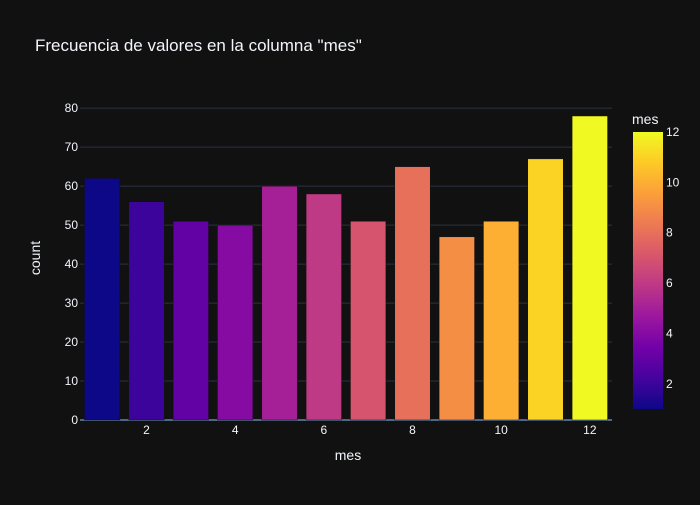 Image resolution: width=700 pixels, height=505 pixels. Describe the element at coordinates (72, 147) in the screenshot. I see `y-tick-label: 70` at that location.